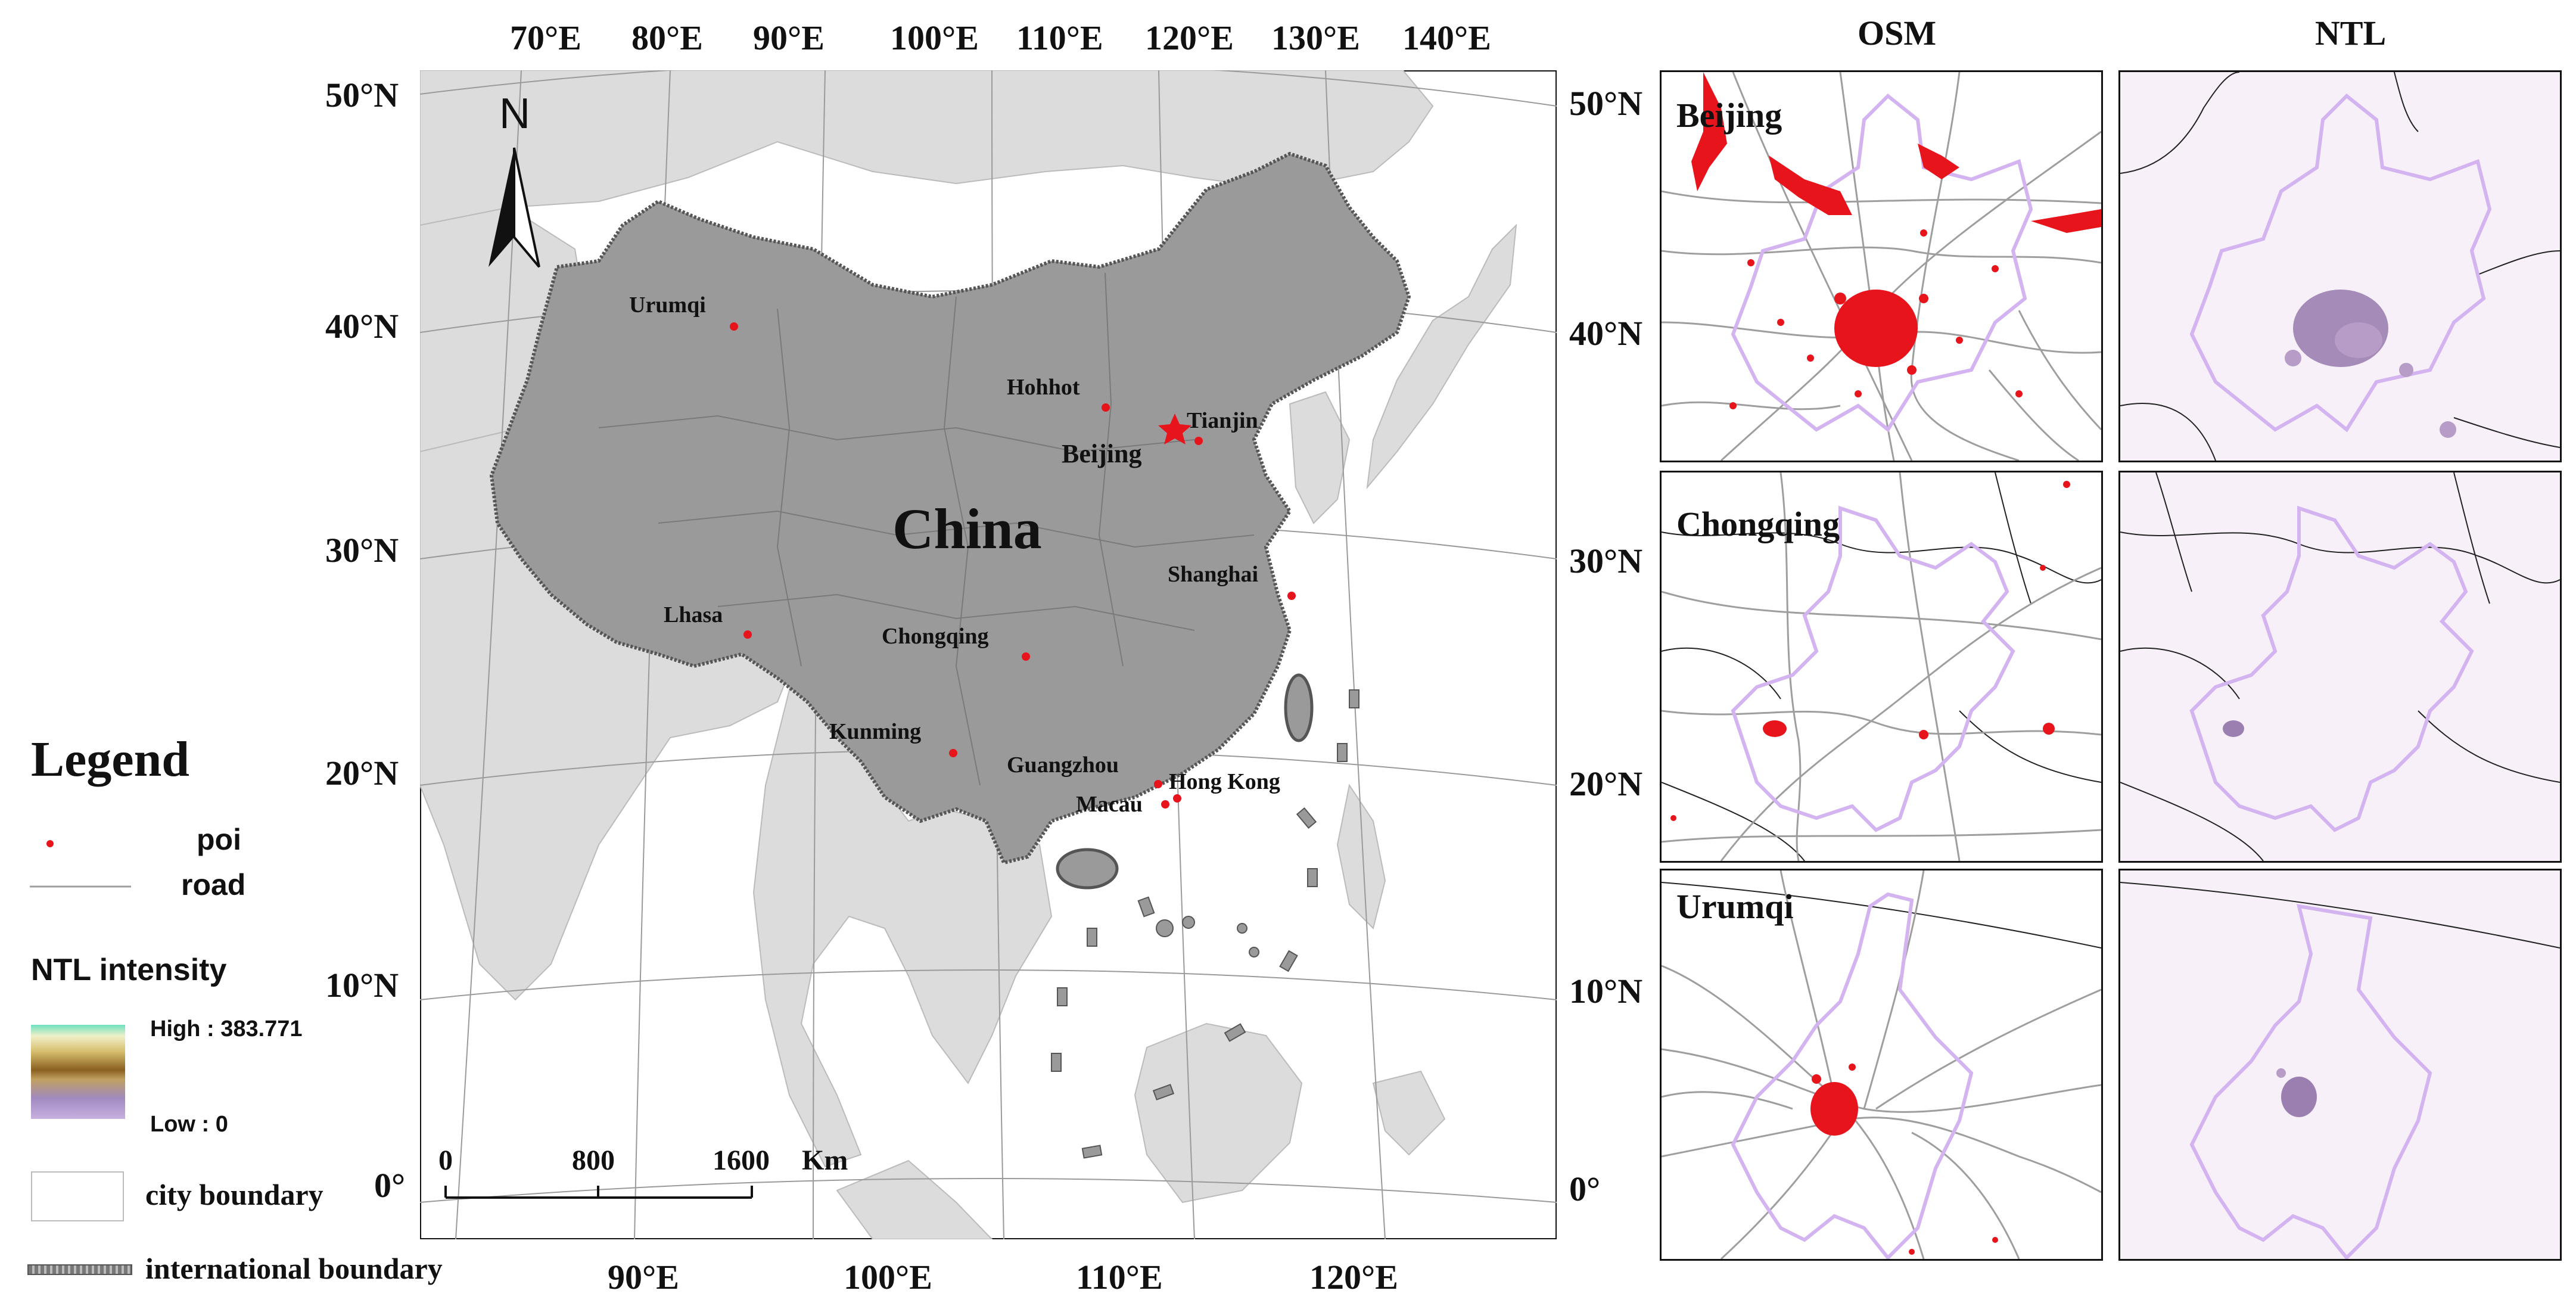  What do you see at coordinates (362, 326) in the screenshot?
I see `lat-label-left-40: 40°N` at bounding box center [362, 326].